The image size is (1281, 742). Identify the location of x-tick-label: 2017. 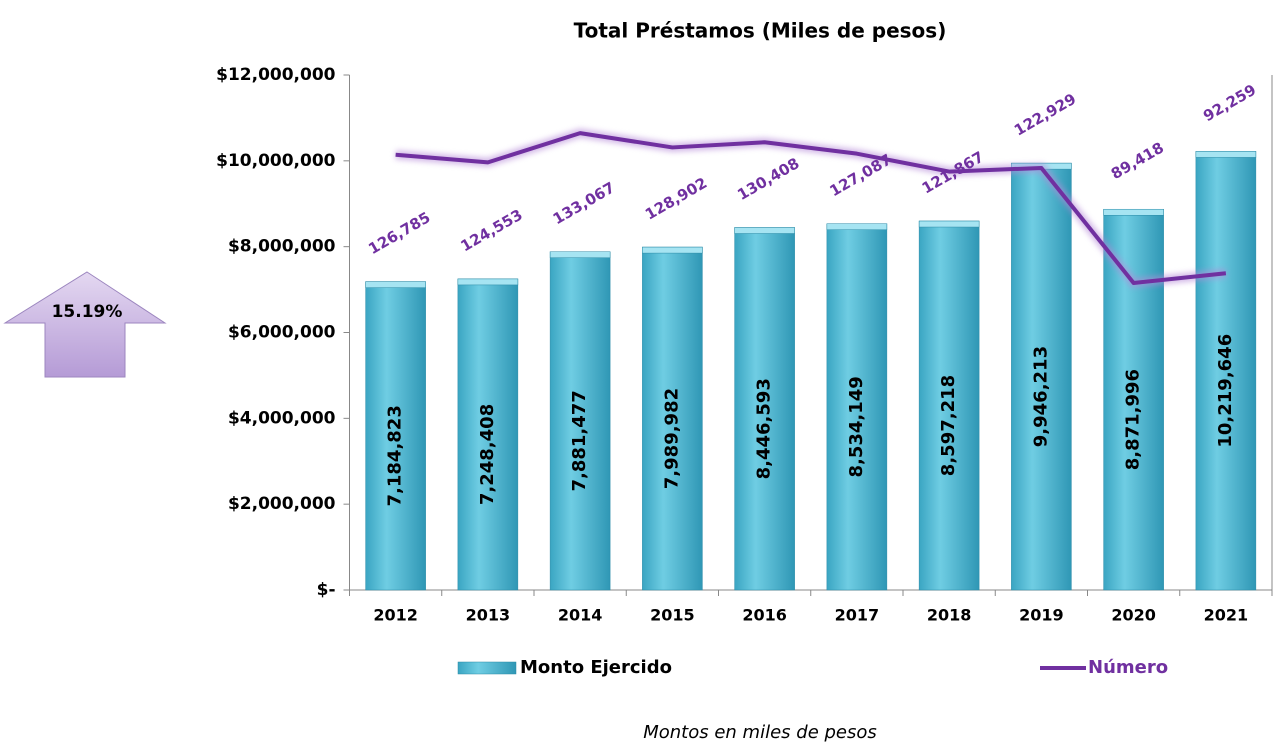
(857, 615).